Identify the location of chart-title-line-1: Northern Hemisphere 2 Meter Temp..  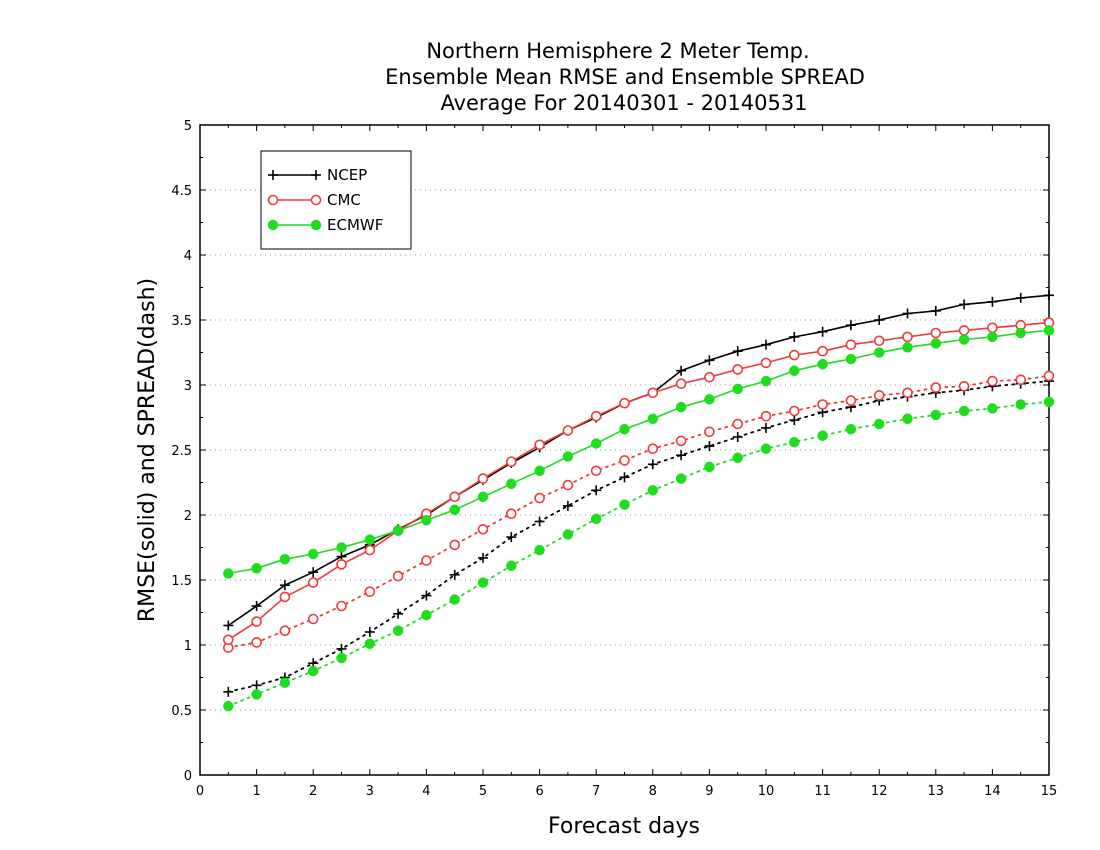
(617, 51).